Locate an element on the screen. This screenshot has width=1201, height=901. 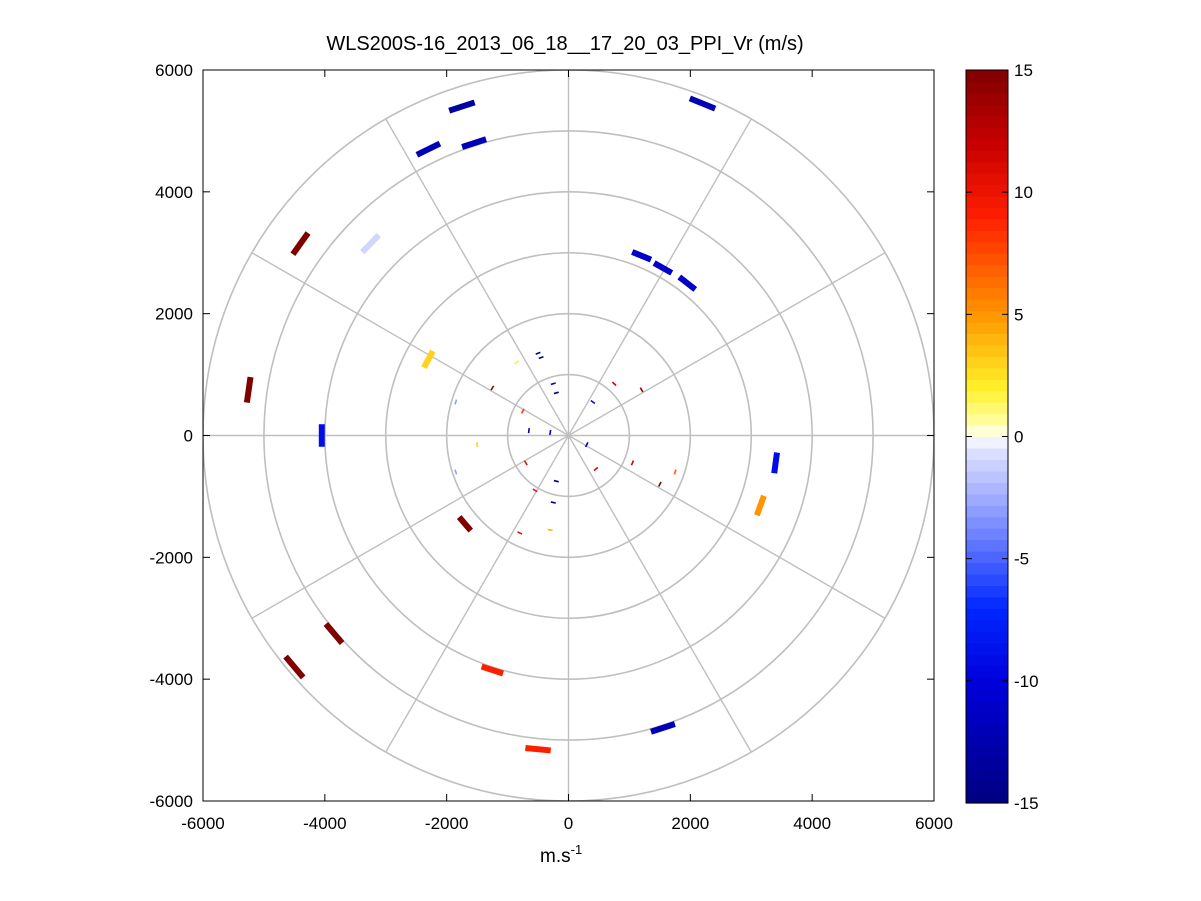
colorbar-tick-label: -5 is located at coordinates (1021, 559).